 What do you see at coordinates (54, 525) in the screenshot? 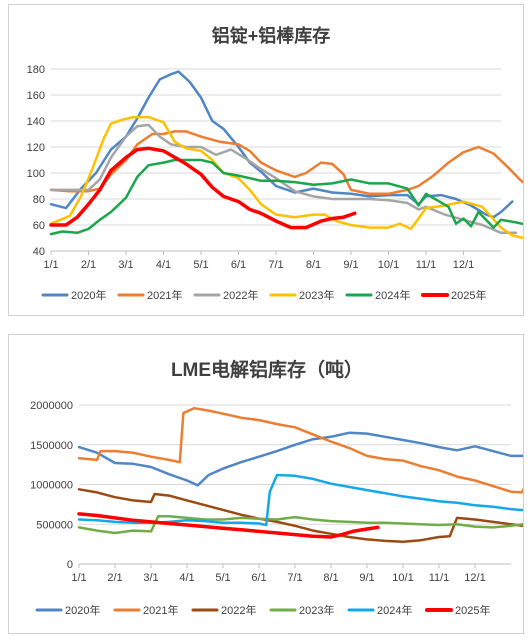
I see `y-tick-label: 500000` at bounding box center [54, 525].